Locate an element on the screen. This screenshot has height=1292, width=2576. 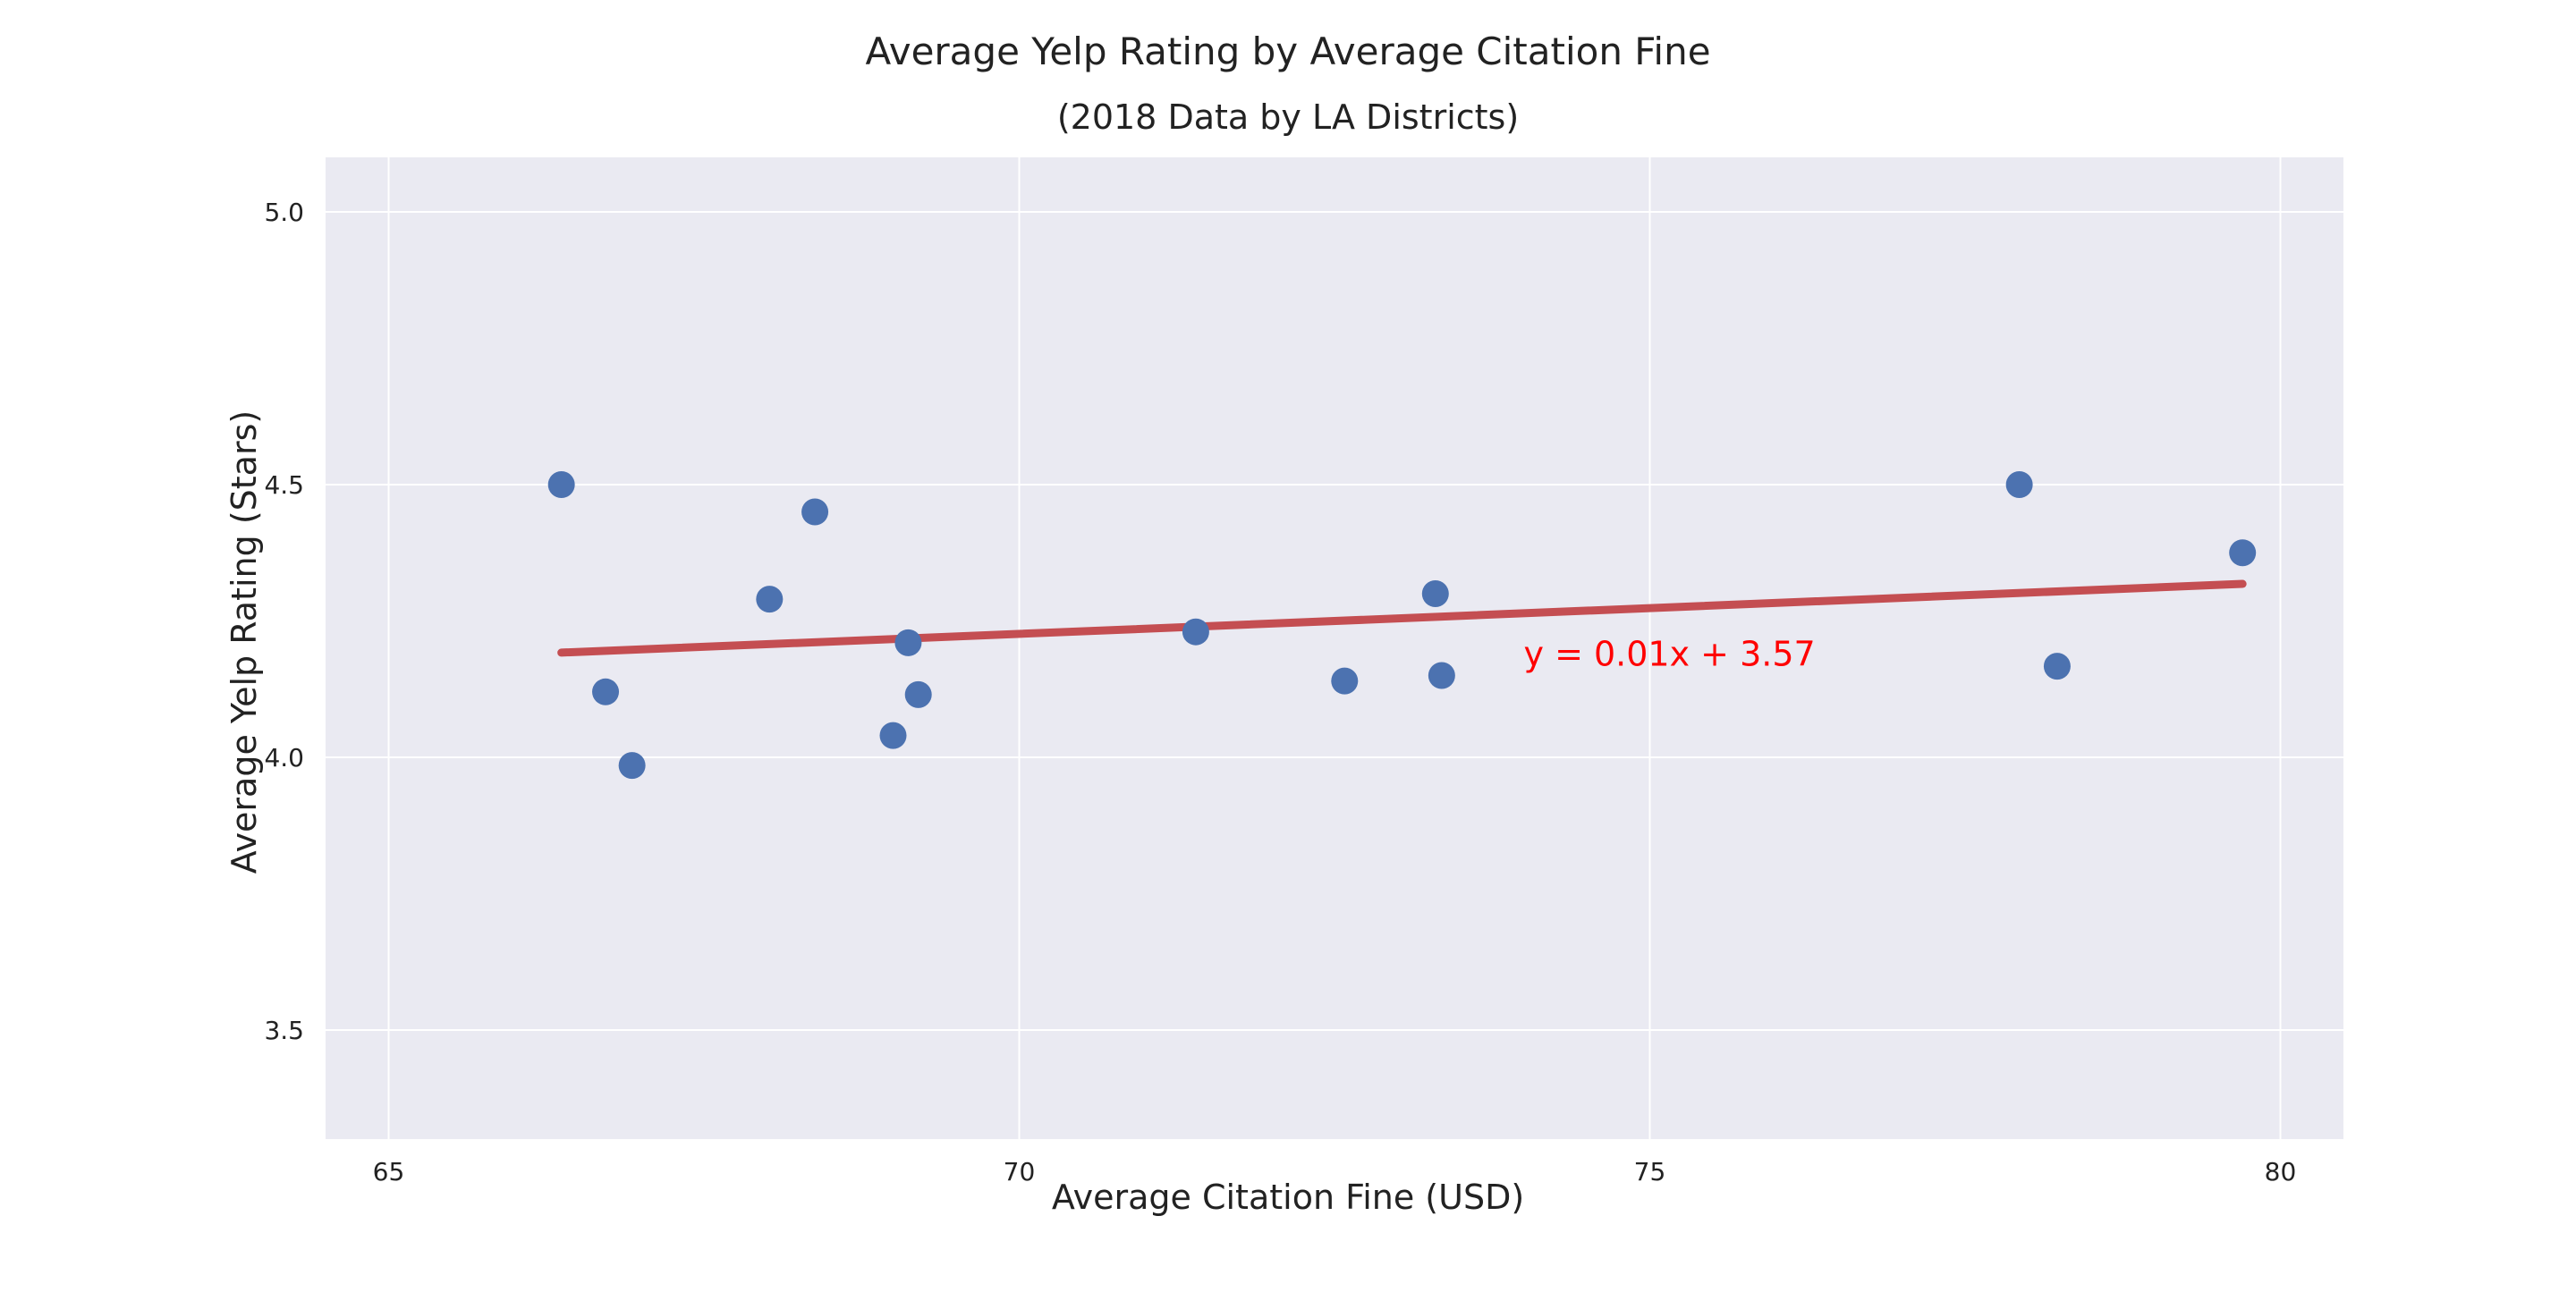
y-tick-label: 4.0 is located at coordinates (284, 758).